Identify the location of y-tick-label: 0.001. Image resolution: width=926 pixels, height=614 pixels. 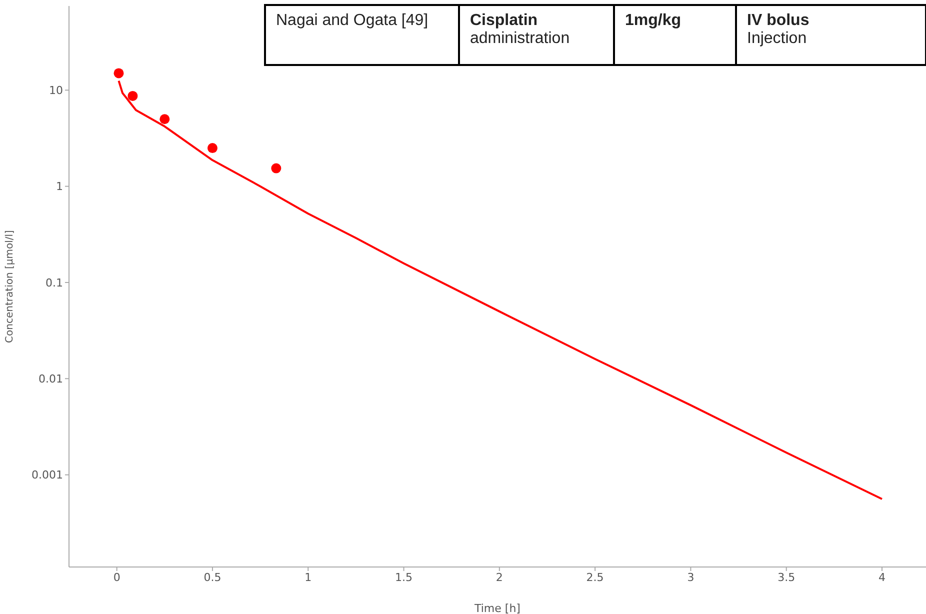
(47, 475).